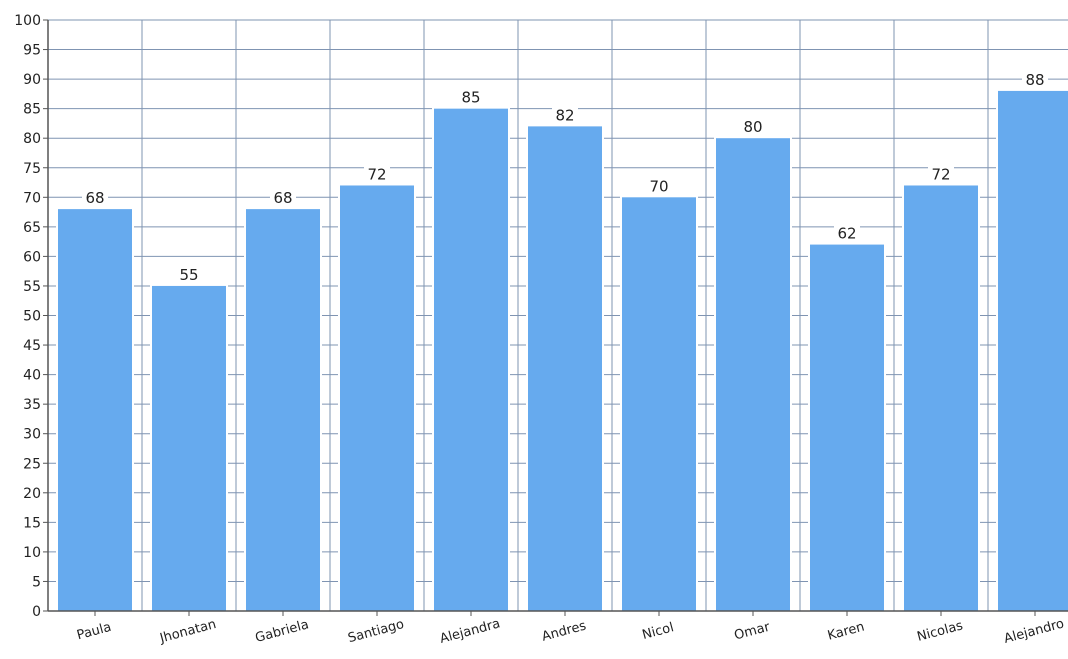 Image resolution: width=1068 pixels, height=659 pixels. Describe the element at coordinates (94, 632) in the screenshot. I see `x-tick-label: Paula` at that location.